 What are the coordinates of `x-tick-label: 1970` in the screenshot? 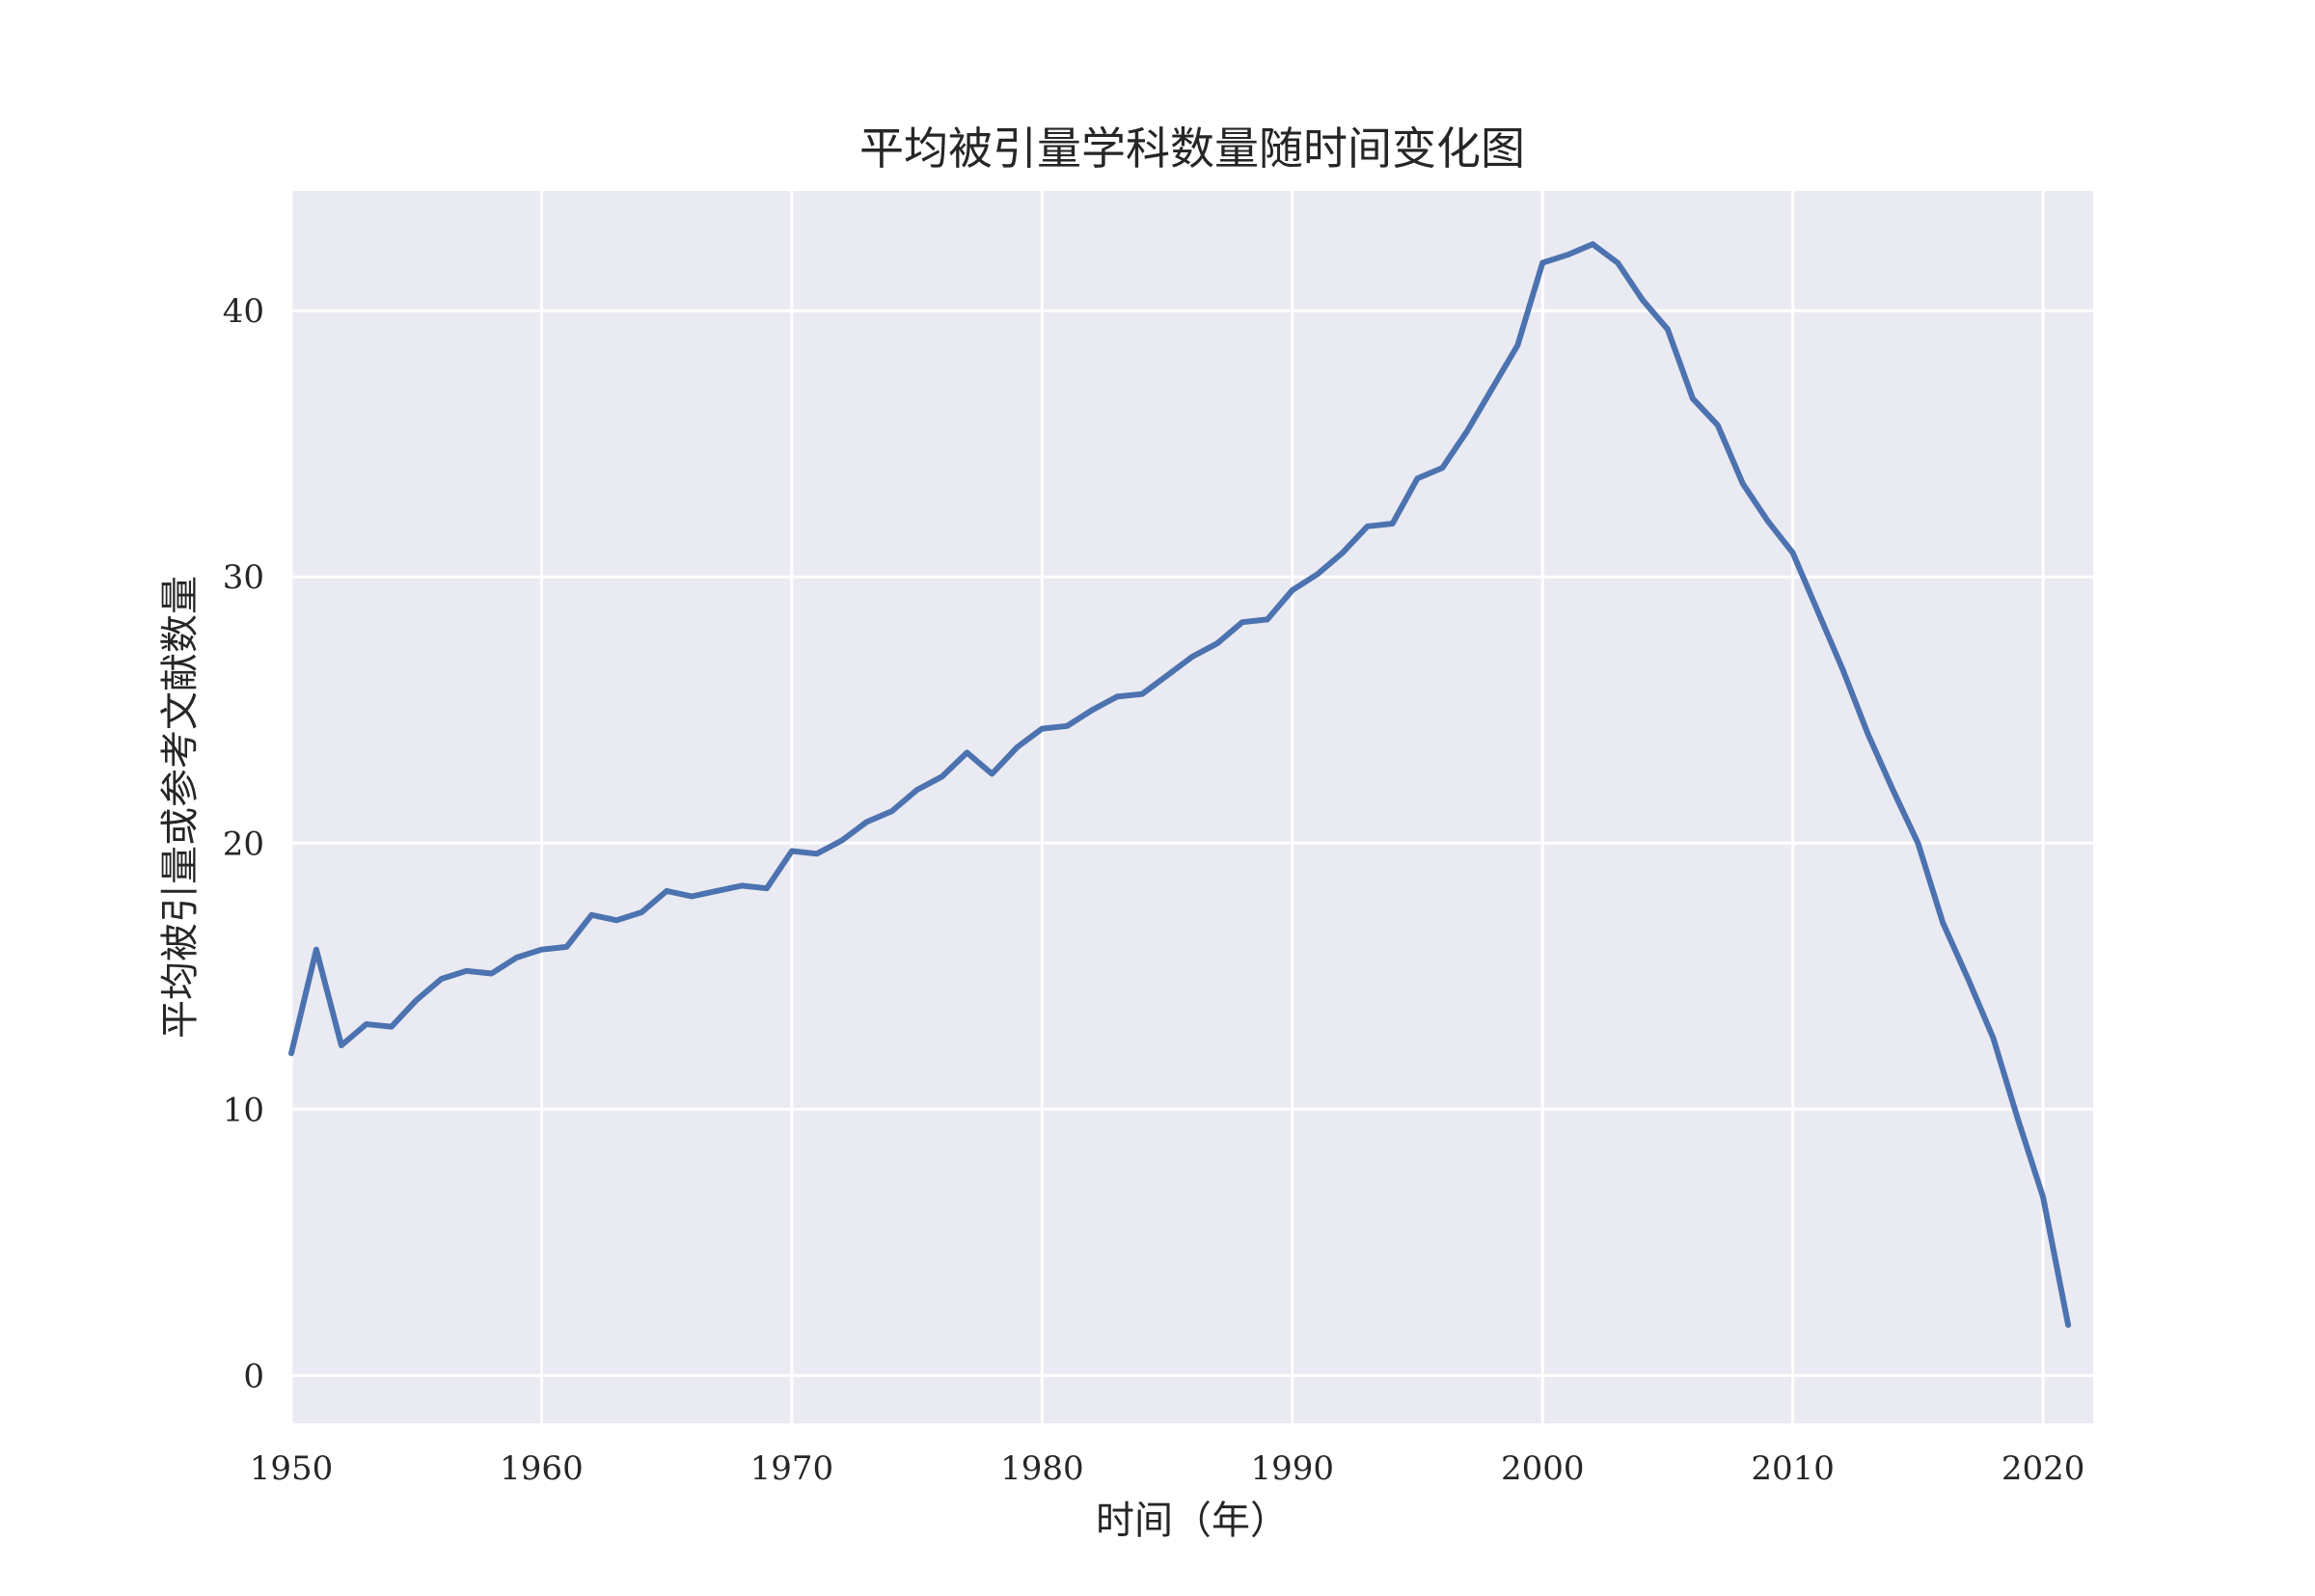 It's located at (792, 1469).